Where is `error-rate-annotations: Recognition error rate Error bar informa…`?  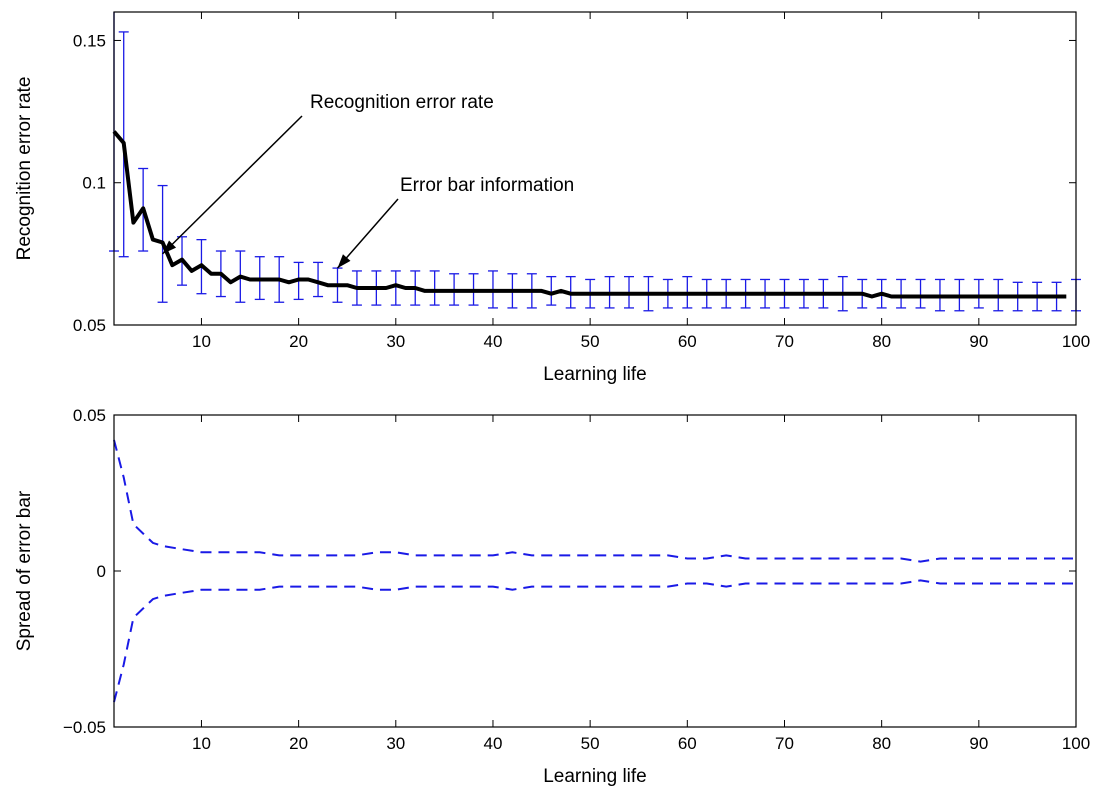
error-rate-annotations: Recognition error rate Error bar informa… is located at coordinates (442, 144).